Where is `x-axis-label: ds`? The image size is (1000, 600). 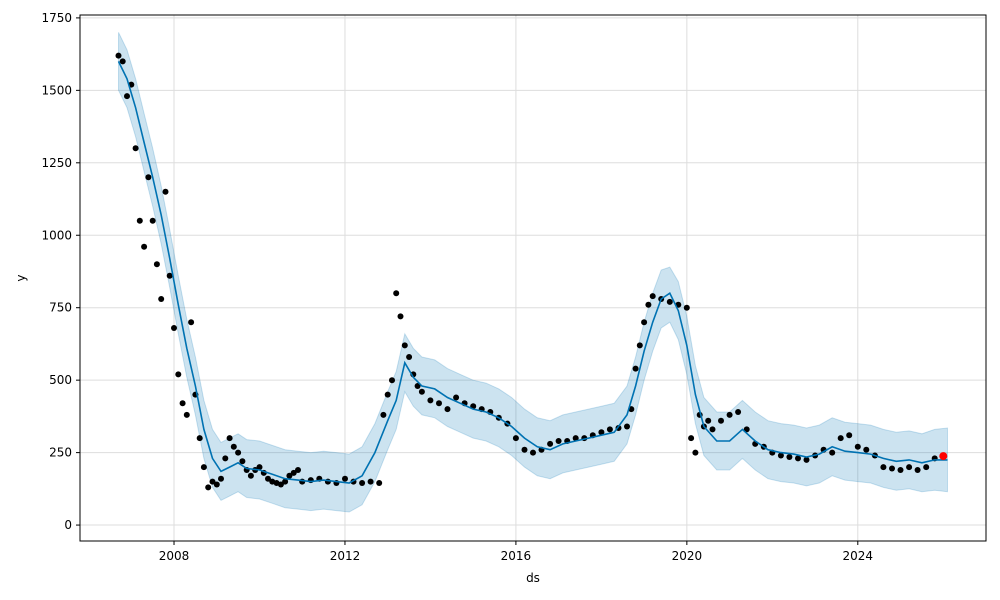 x-axis-label: ds is located at coordinates (533, 578).